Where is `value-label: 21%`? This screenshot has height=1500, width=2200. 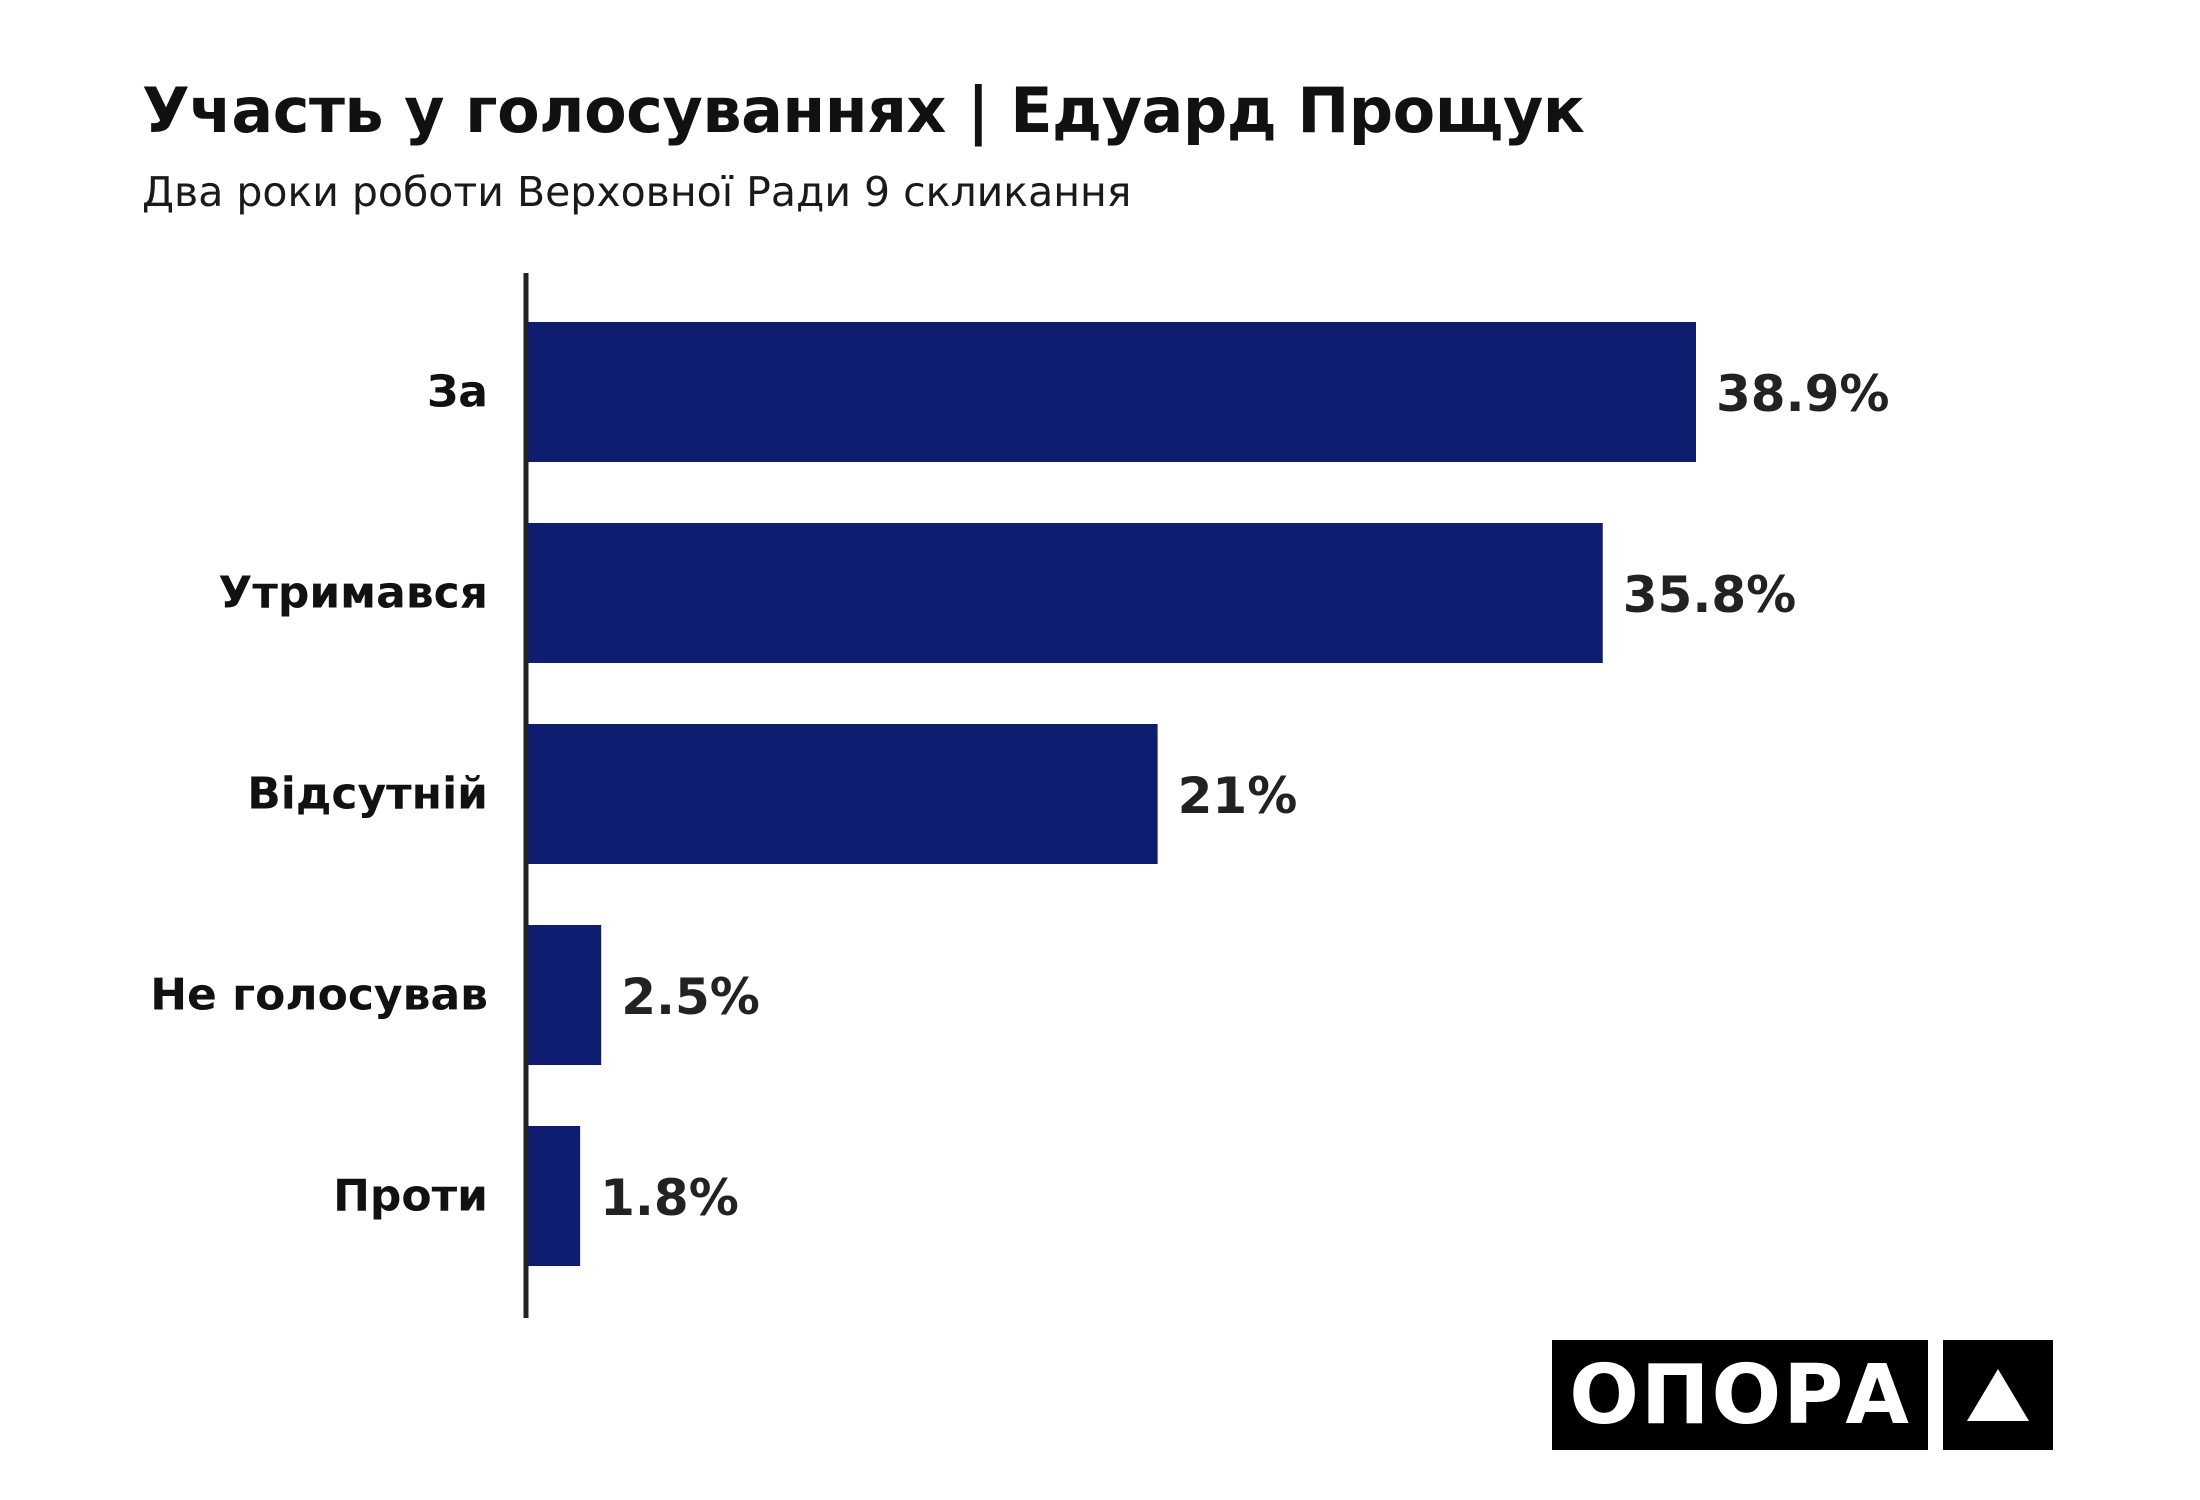 value-label: 21% is located at coordinates (1238, 796).